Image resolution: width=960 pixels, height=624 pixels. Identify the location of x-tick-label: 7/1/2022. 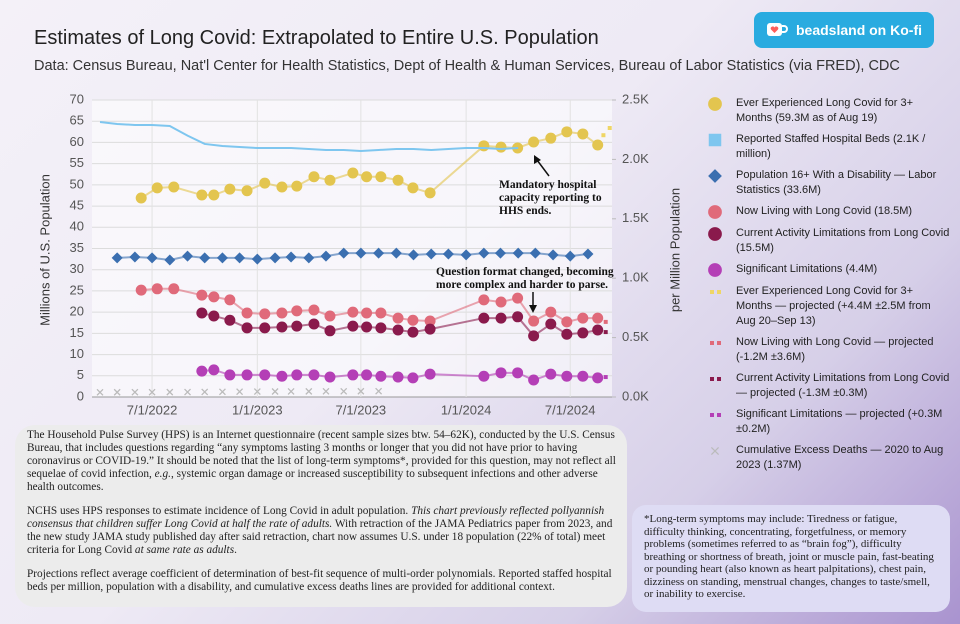
(152, 409).